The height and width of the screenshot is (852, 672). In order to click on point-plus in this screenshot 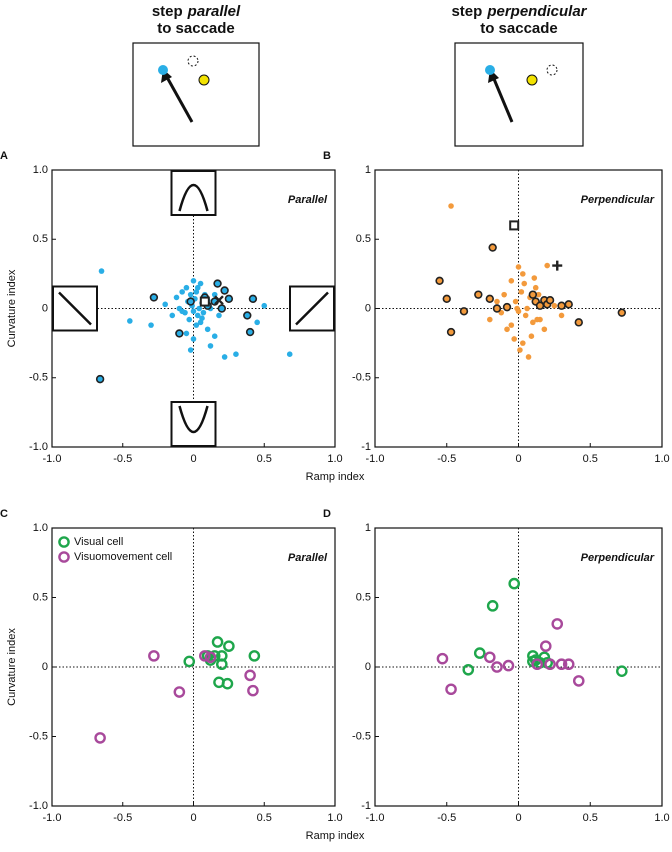, I will do `click(557, 265)`.